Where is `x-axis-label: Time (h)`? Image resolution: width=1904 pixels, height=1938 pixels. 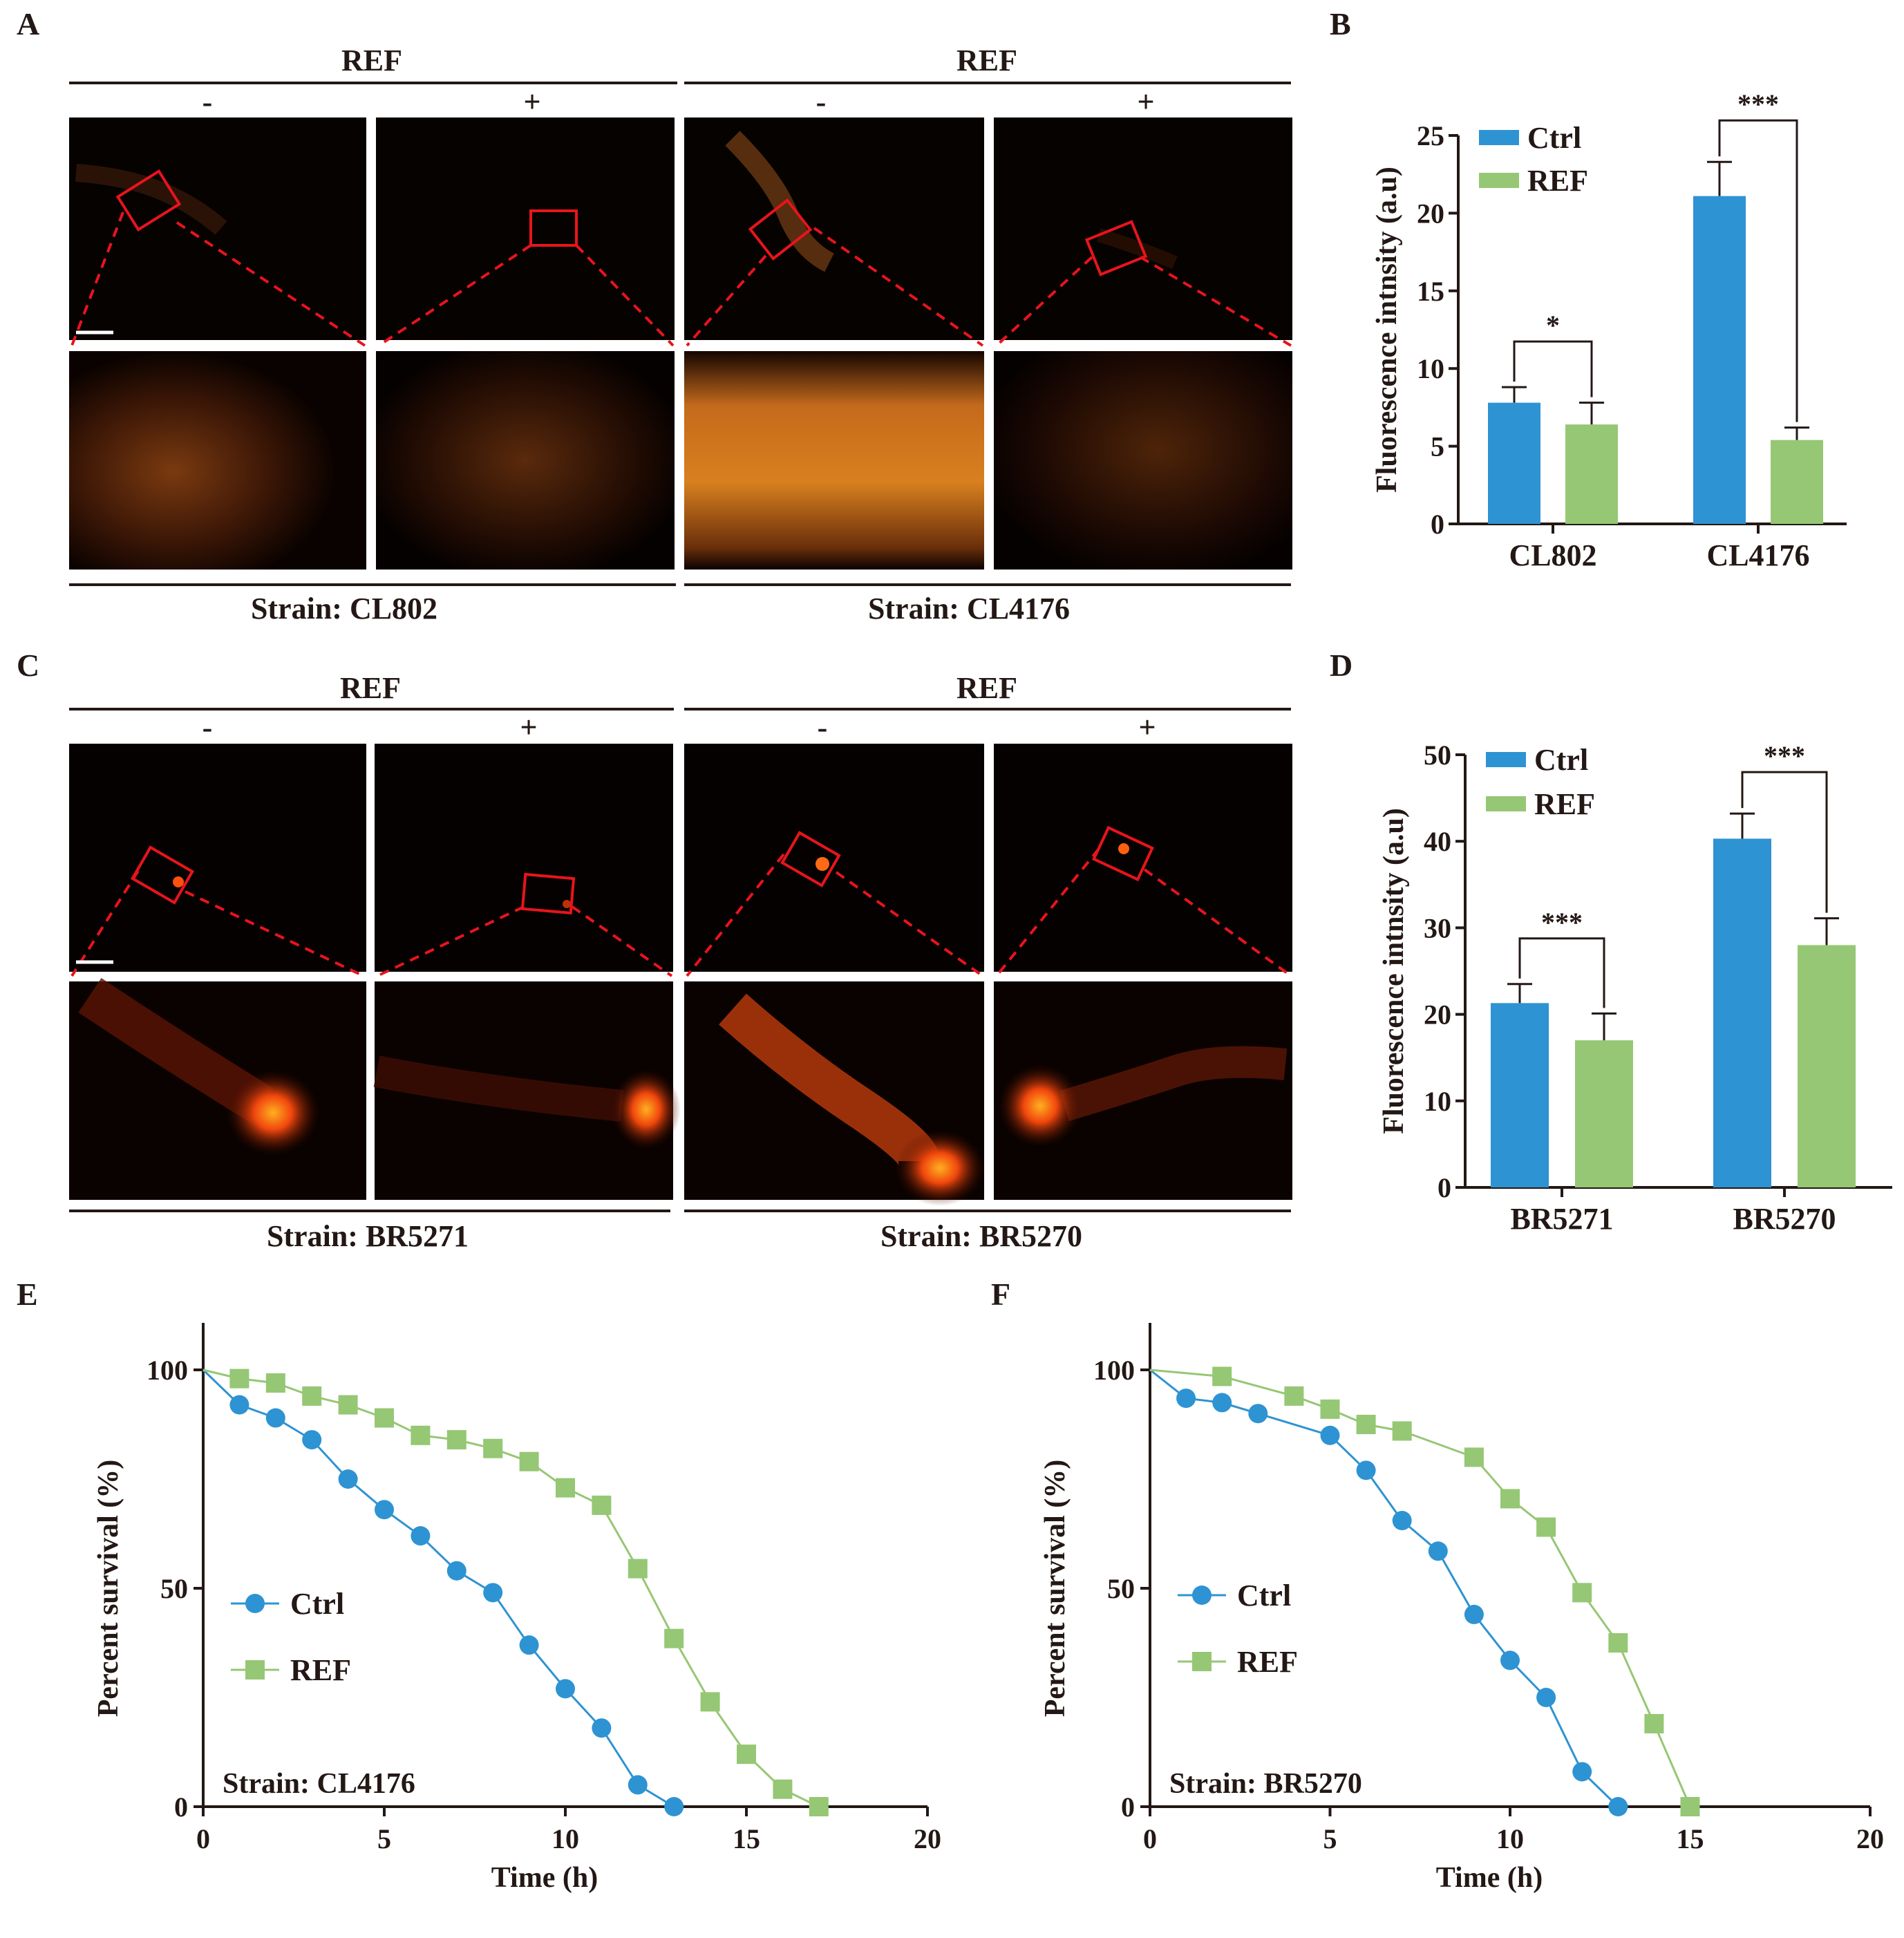 x-axis-label: Time (h) is located at coordinates (1489, 1878).